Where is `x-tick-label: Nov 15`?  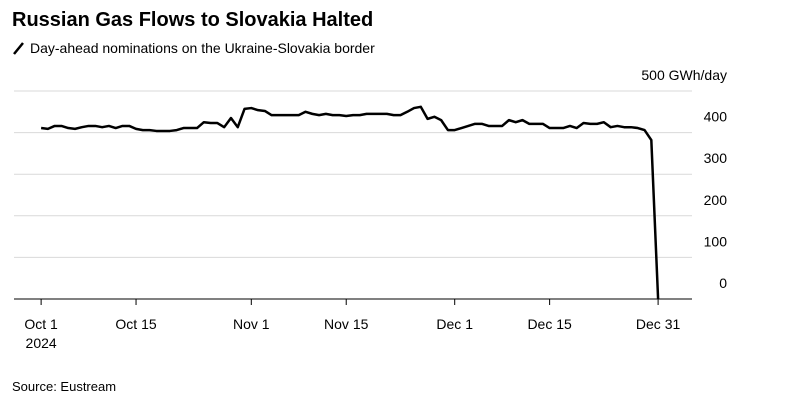
x-tick-label: Nov 15 is located at coordinates (346, 324).